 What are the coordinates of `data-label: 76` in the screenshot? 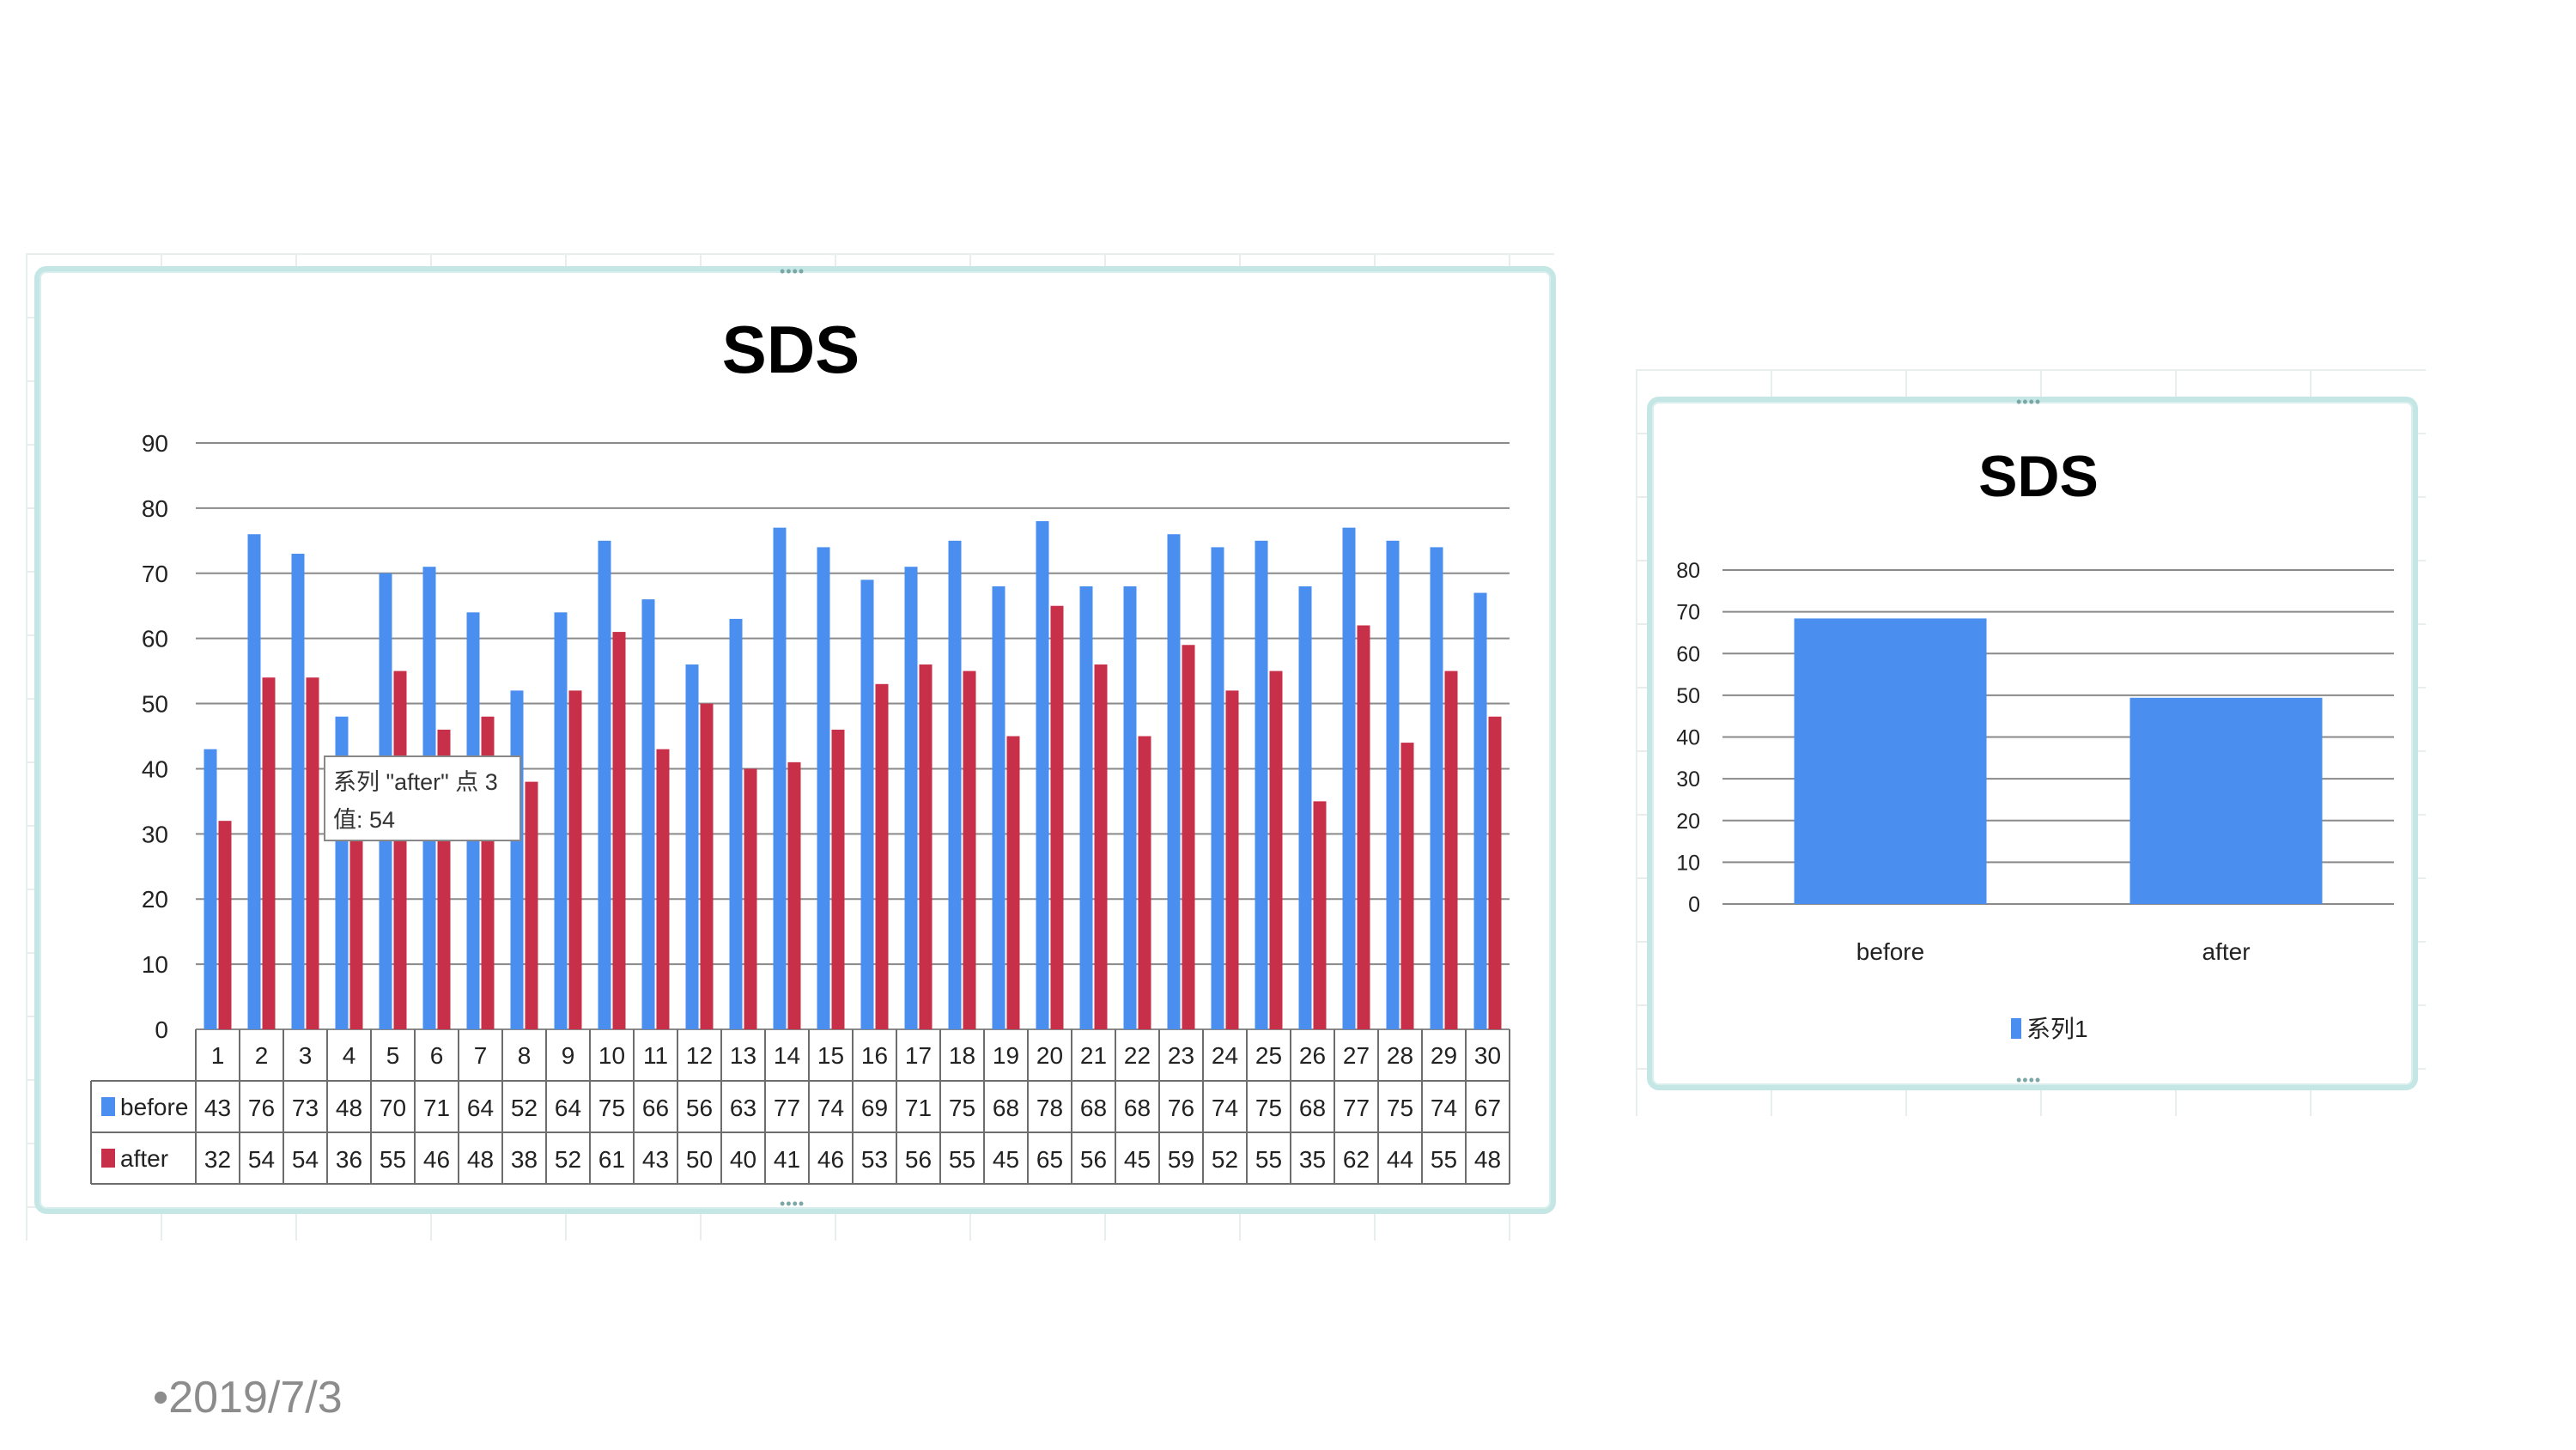 It's located at (261, 1108).